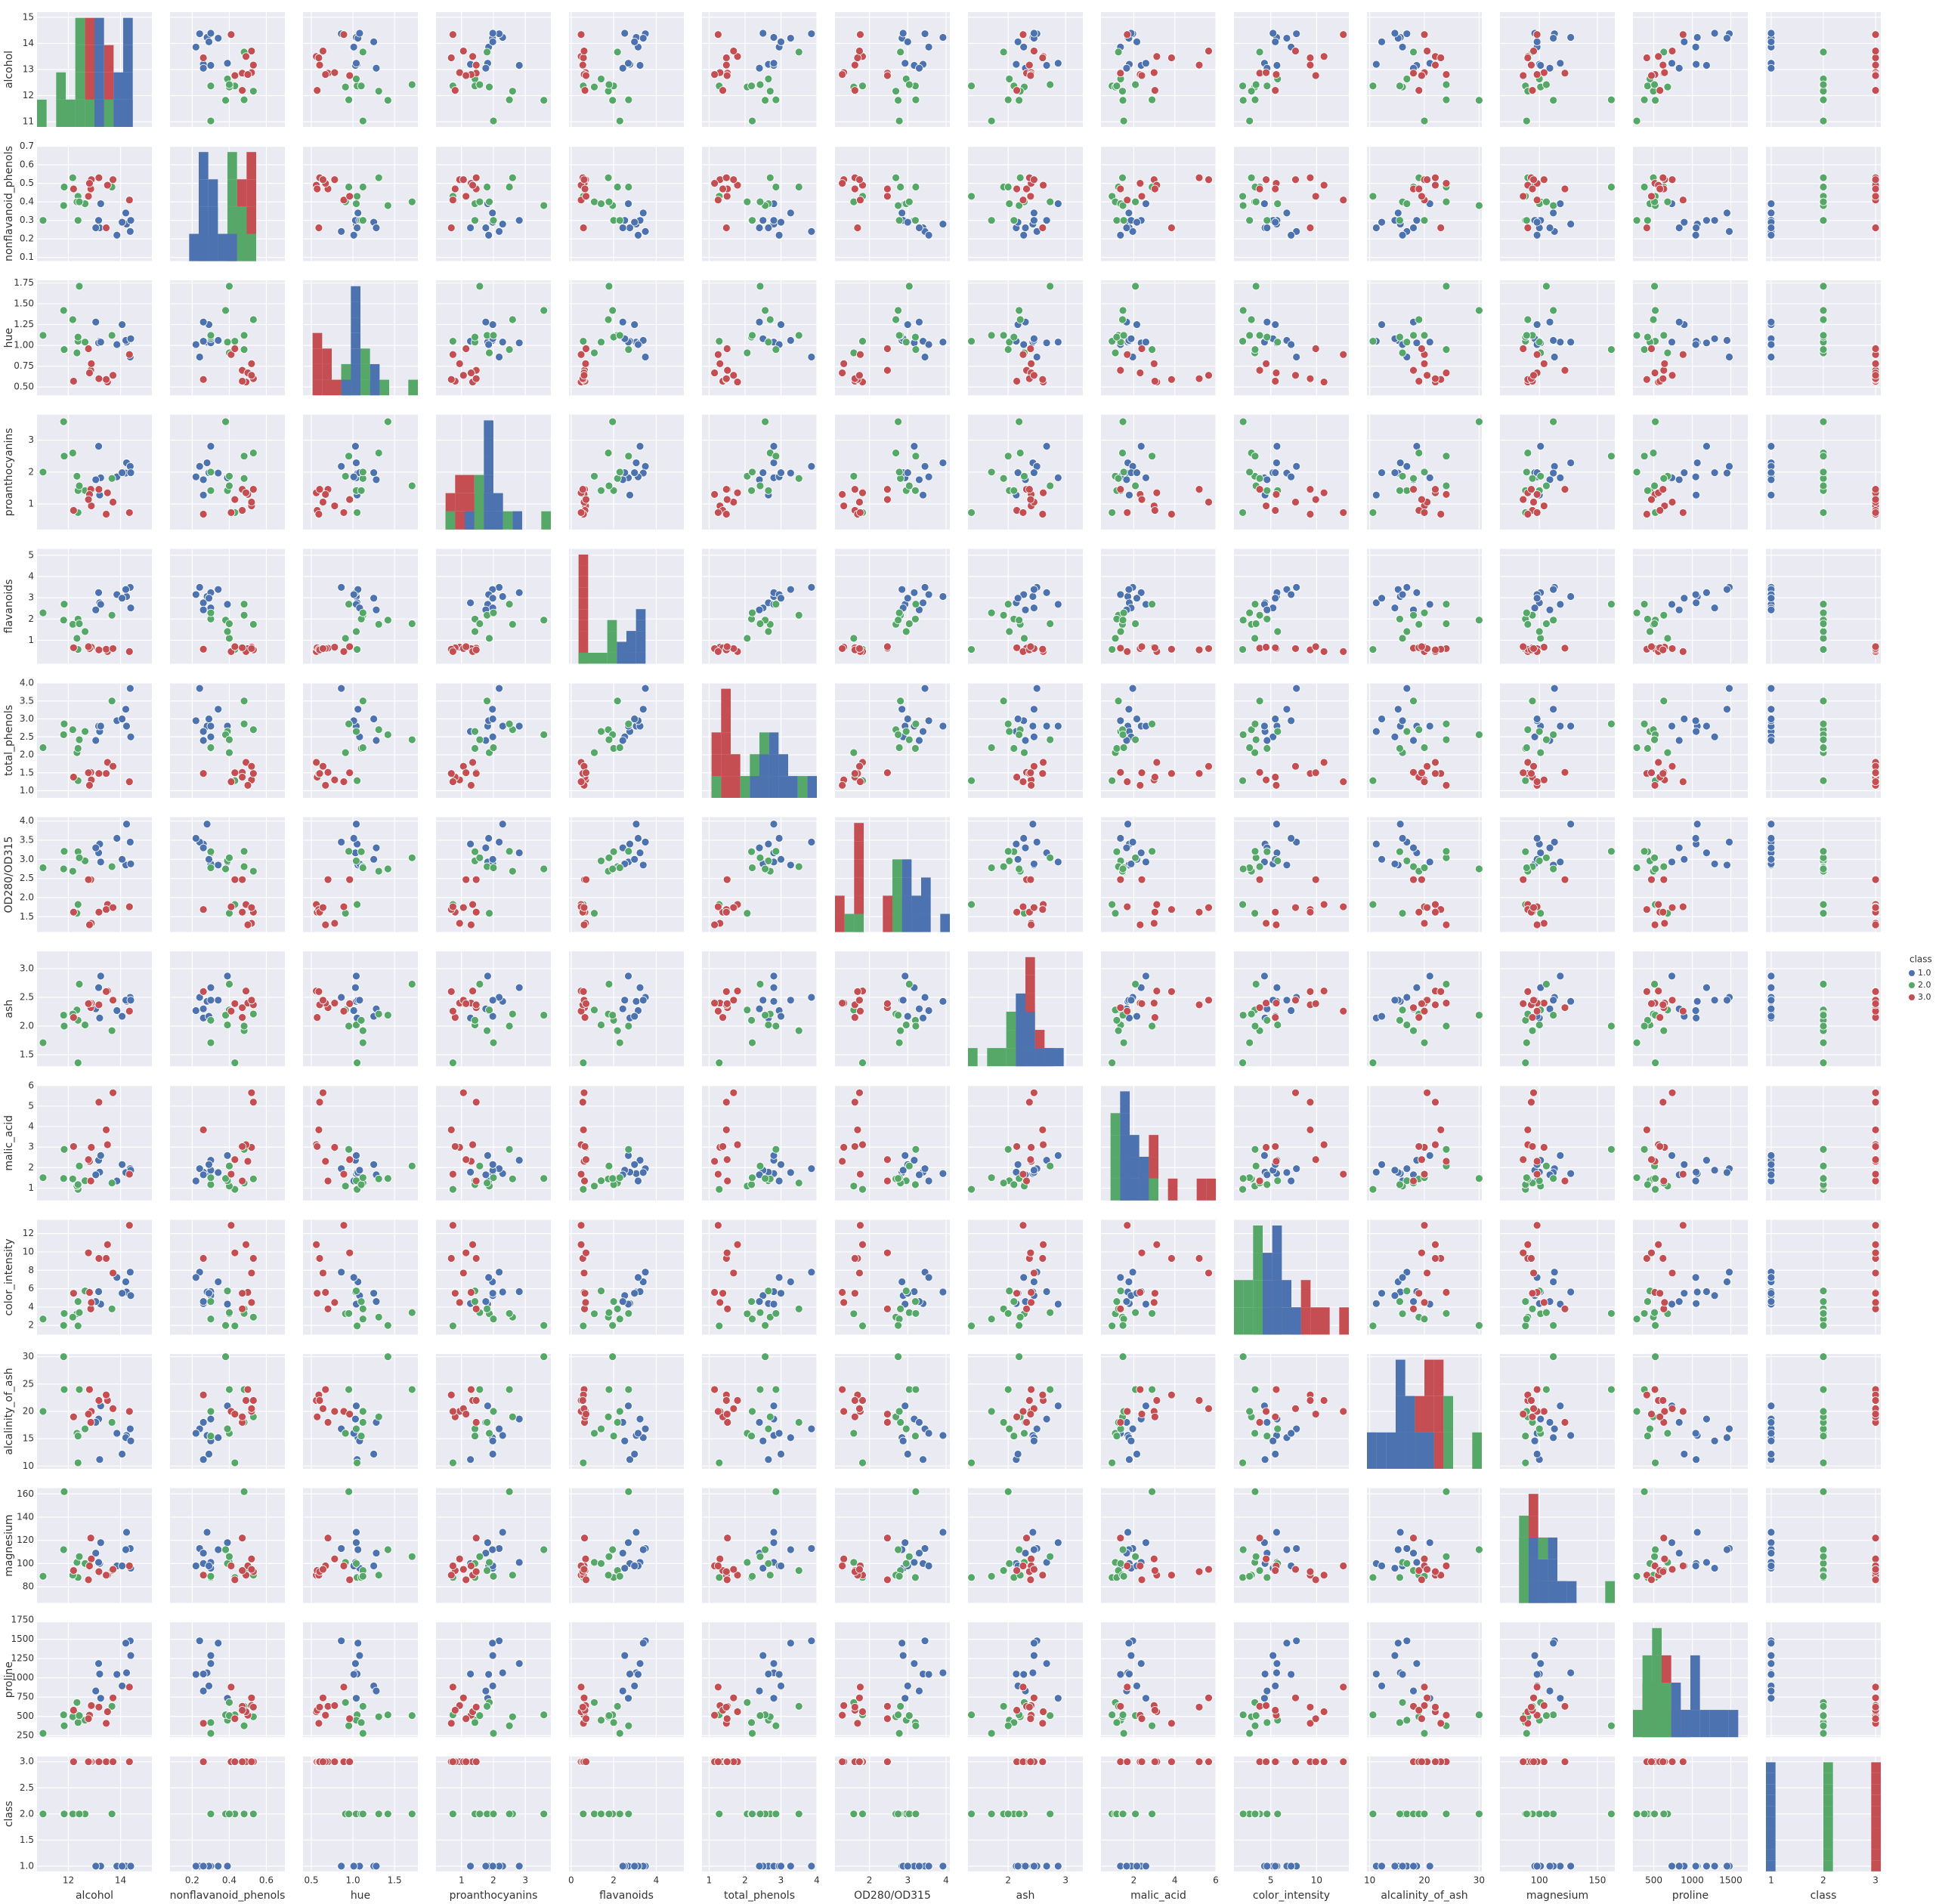 The height and width of the screenshot is (1904, 1942). What do you see at coordinates (27, 1026) in the screenshot?
I see `y-tick-label: 2.0` at bounding box center [27, 1026].